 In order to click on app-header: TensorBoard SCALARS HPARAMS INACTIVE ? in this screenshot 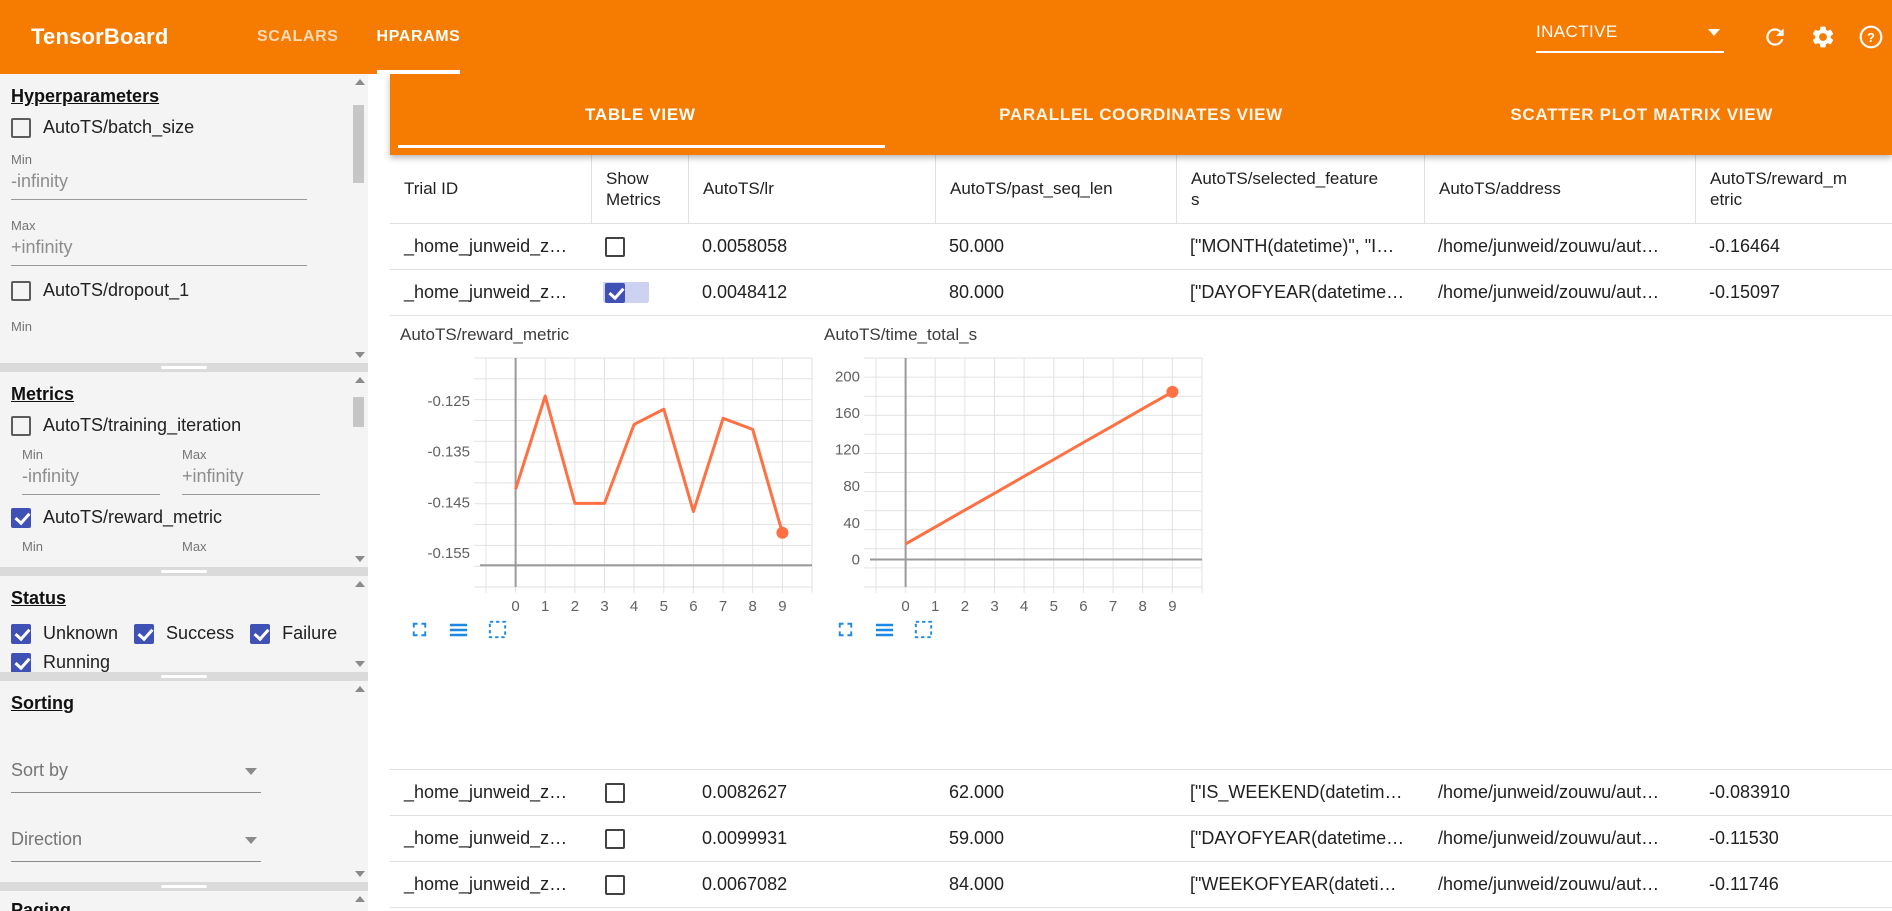, I will do `click(946, 37)`.